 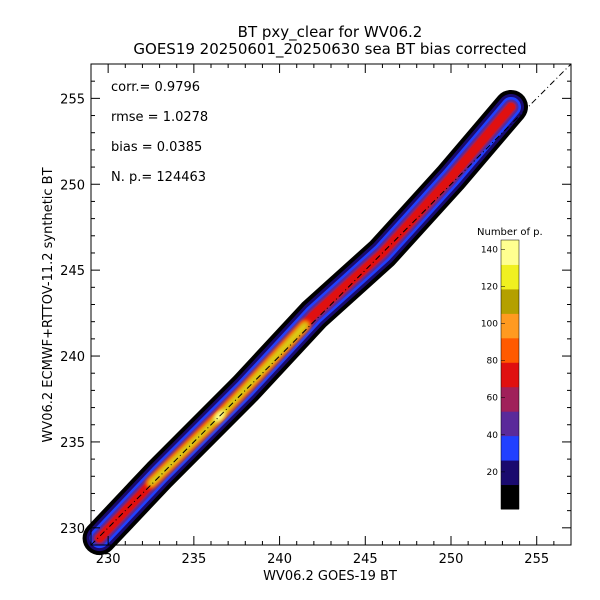 I want to click on colorbar: Number of p. 20 40 60 80 100 120 140, so click(x=510, y=368).